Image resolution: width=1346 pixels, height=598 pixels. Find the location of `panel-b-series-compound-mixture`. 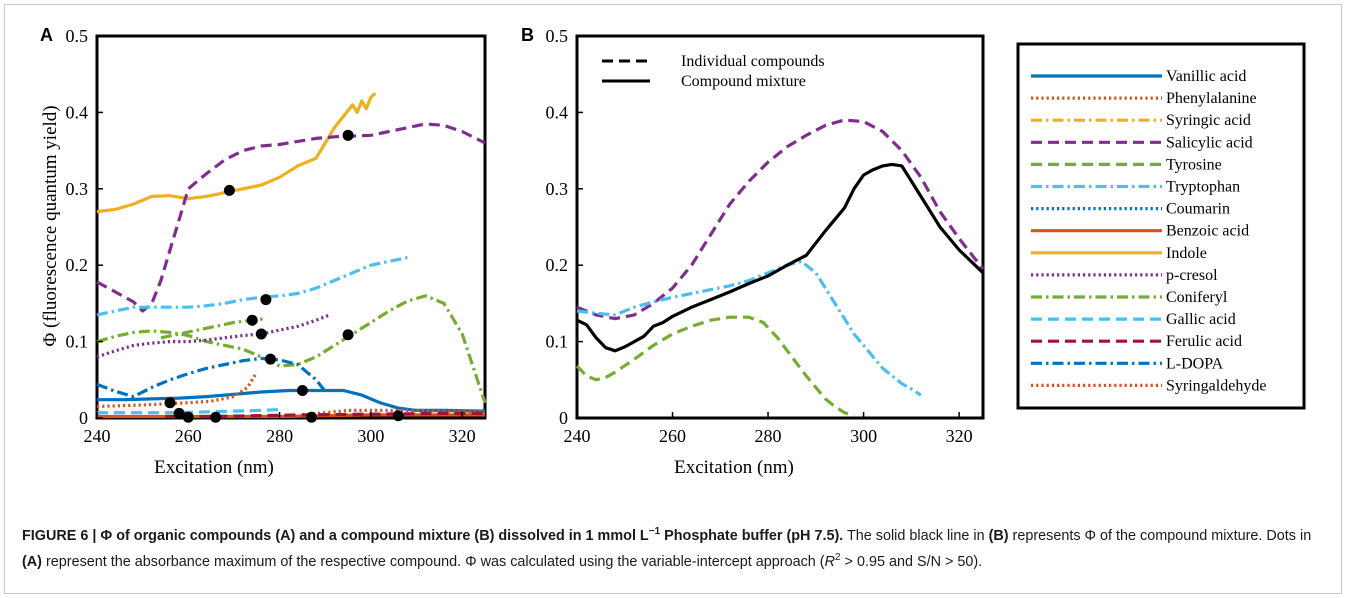

panel-b-series-compound-mixture is located at coordinates (780, 257).